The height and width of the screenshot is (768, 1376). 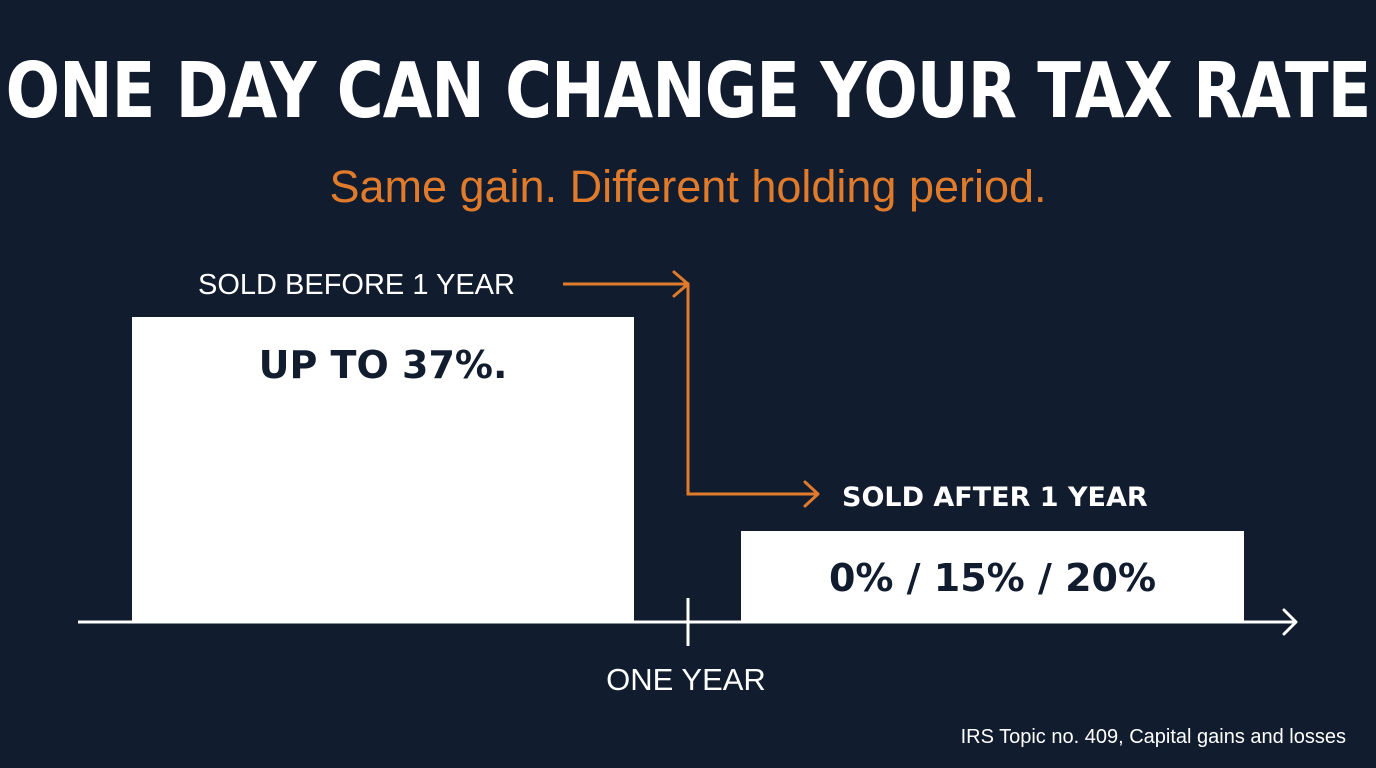 What do you see at coordinates (688, 186) in the screenshot?
I see `chart-subtitle: Same gain. Different holding period.` at bounding box center [688, 186].